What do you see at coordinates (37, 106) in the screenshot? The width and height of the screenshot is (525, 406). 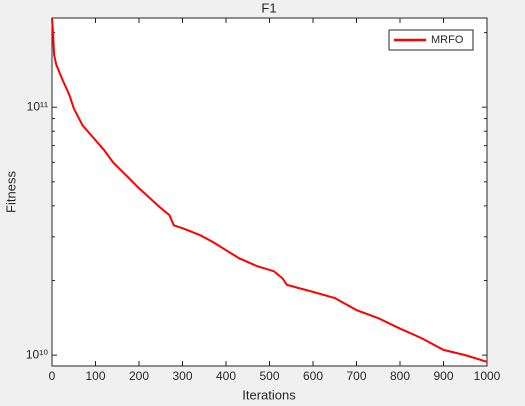 I see `y-tick-label: 10¹¹` at bounding box center [37, 106].